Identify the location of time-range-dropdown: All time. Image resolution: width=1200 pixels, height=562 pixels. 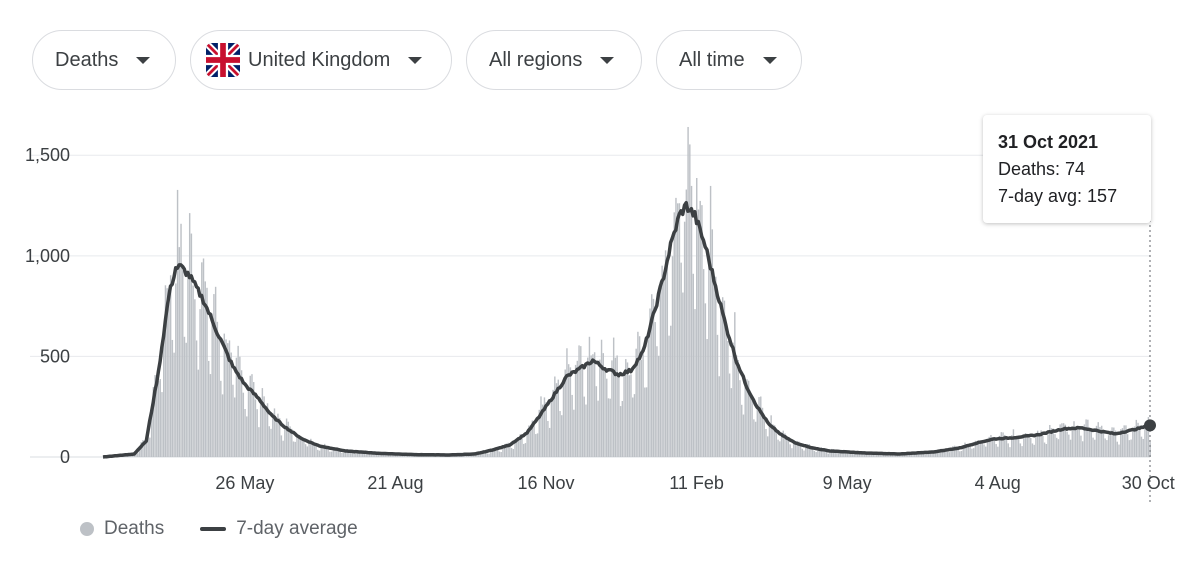
(729, 60).